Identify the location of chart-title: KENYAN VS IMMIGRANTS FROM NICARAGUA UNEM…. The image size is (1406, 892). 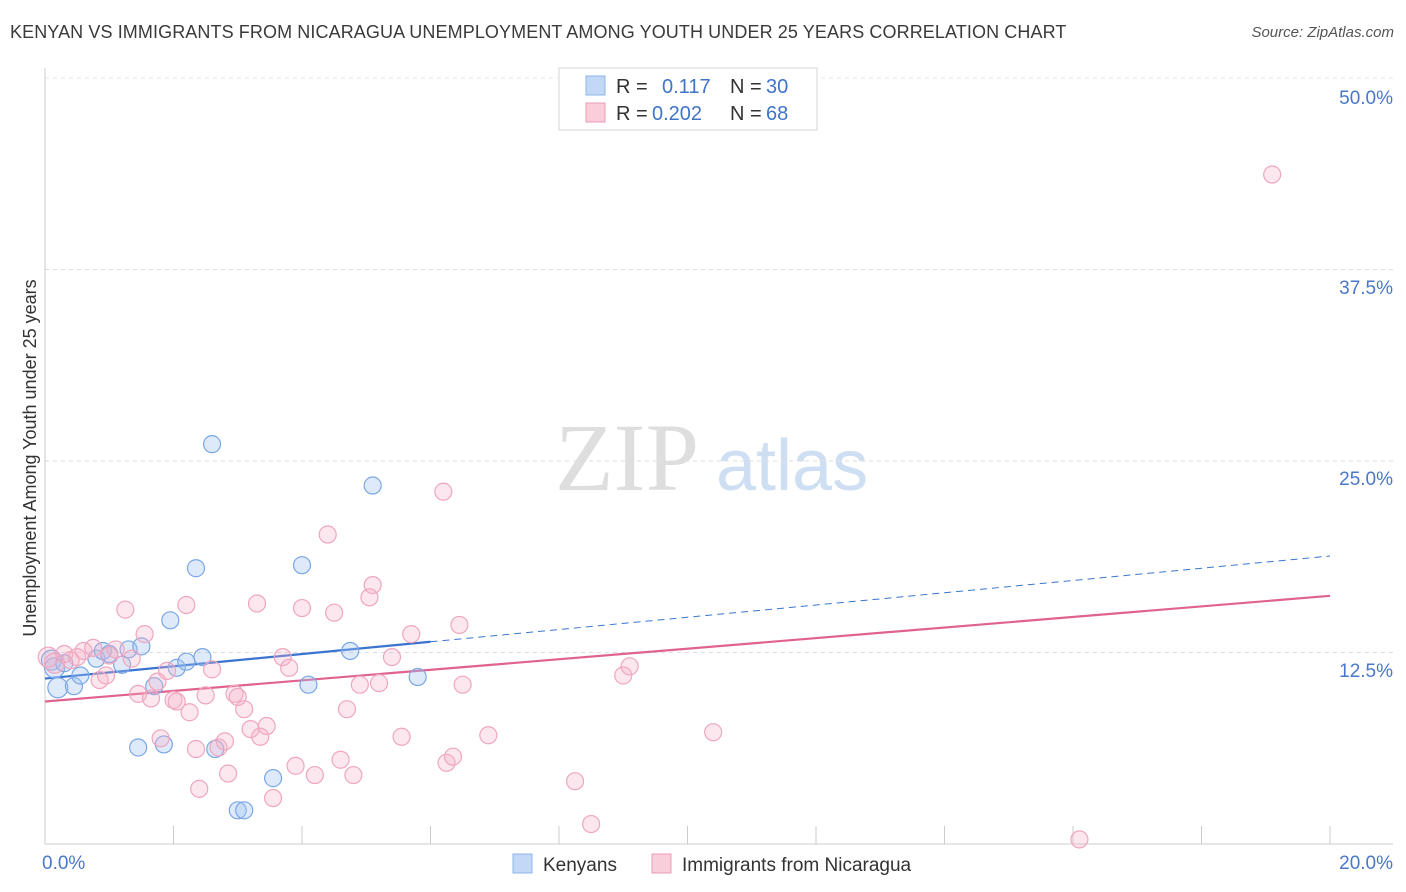
(538, 32).